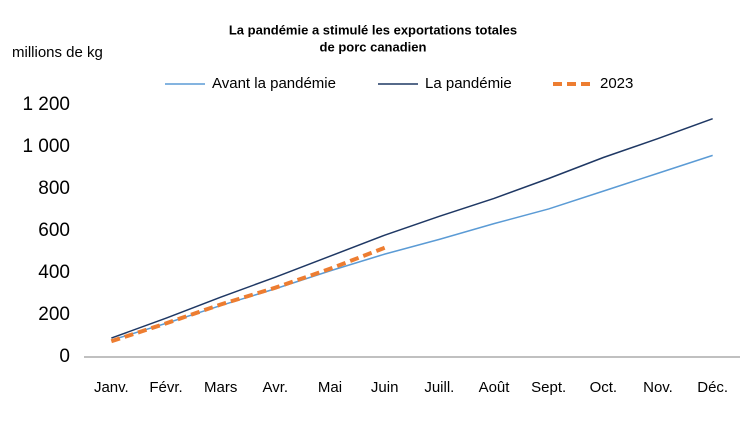  Describe the element at coordinates (46, 146) in the screenshot. I see `y-tick-label: 1 000` at that location.